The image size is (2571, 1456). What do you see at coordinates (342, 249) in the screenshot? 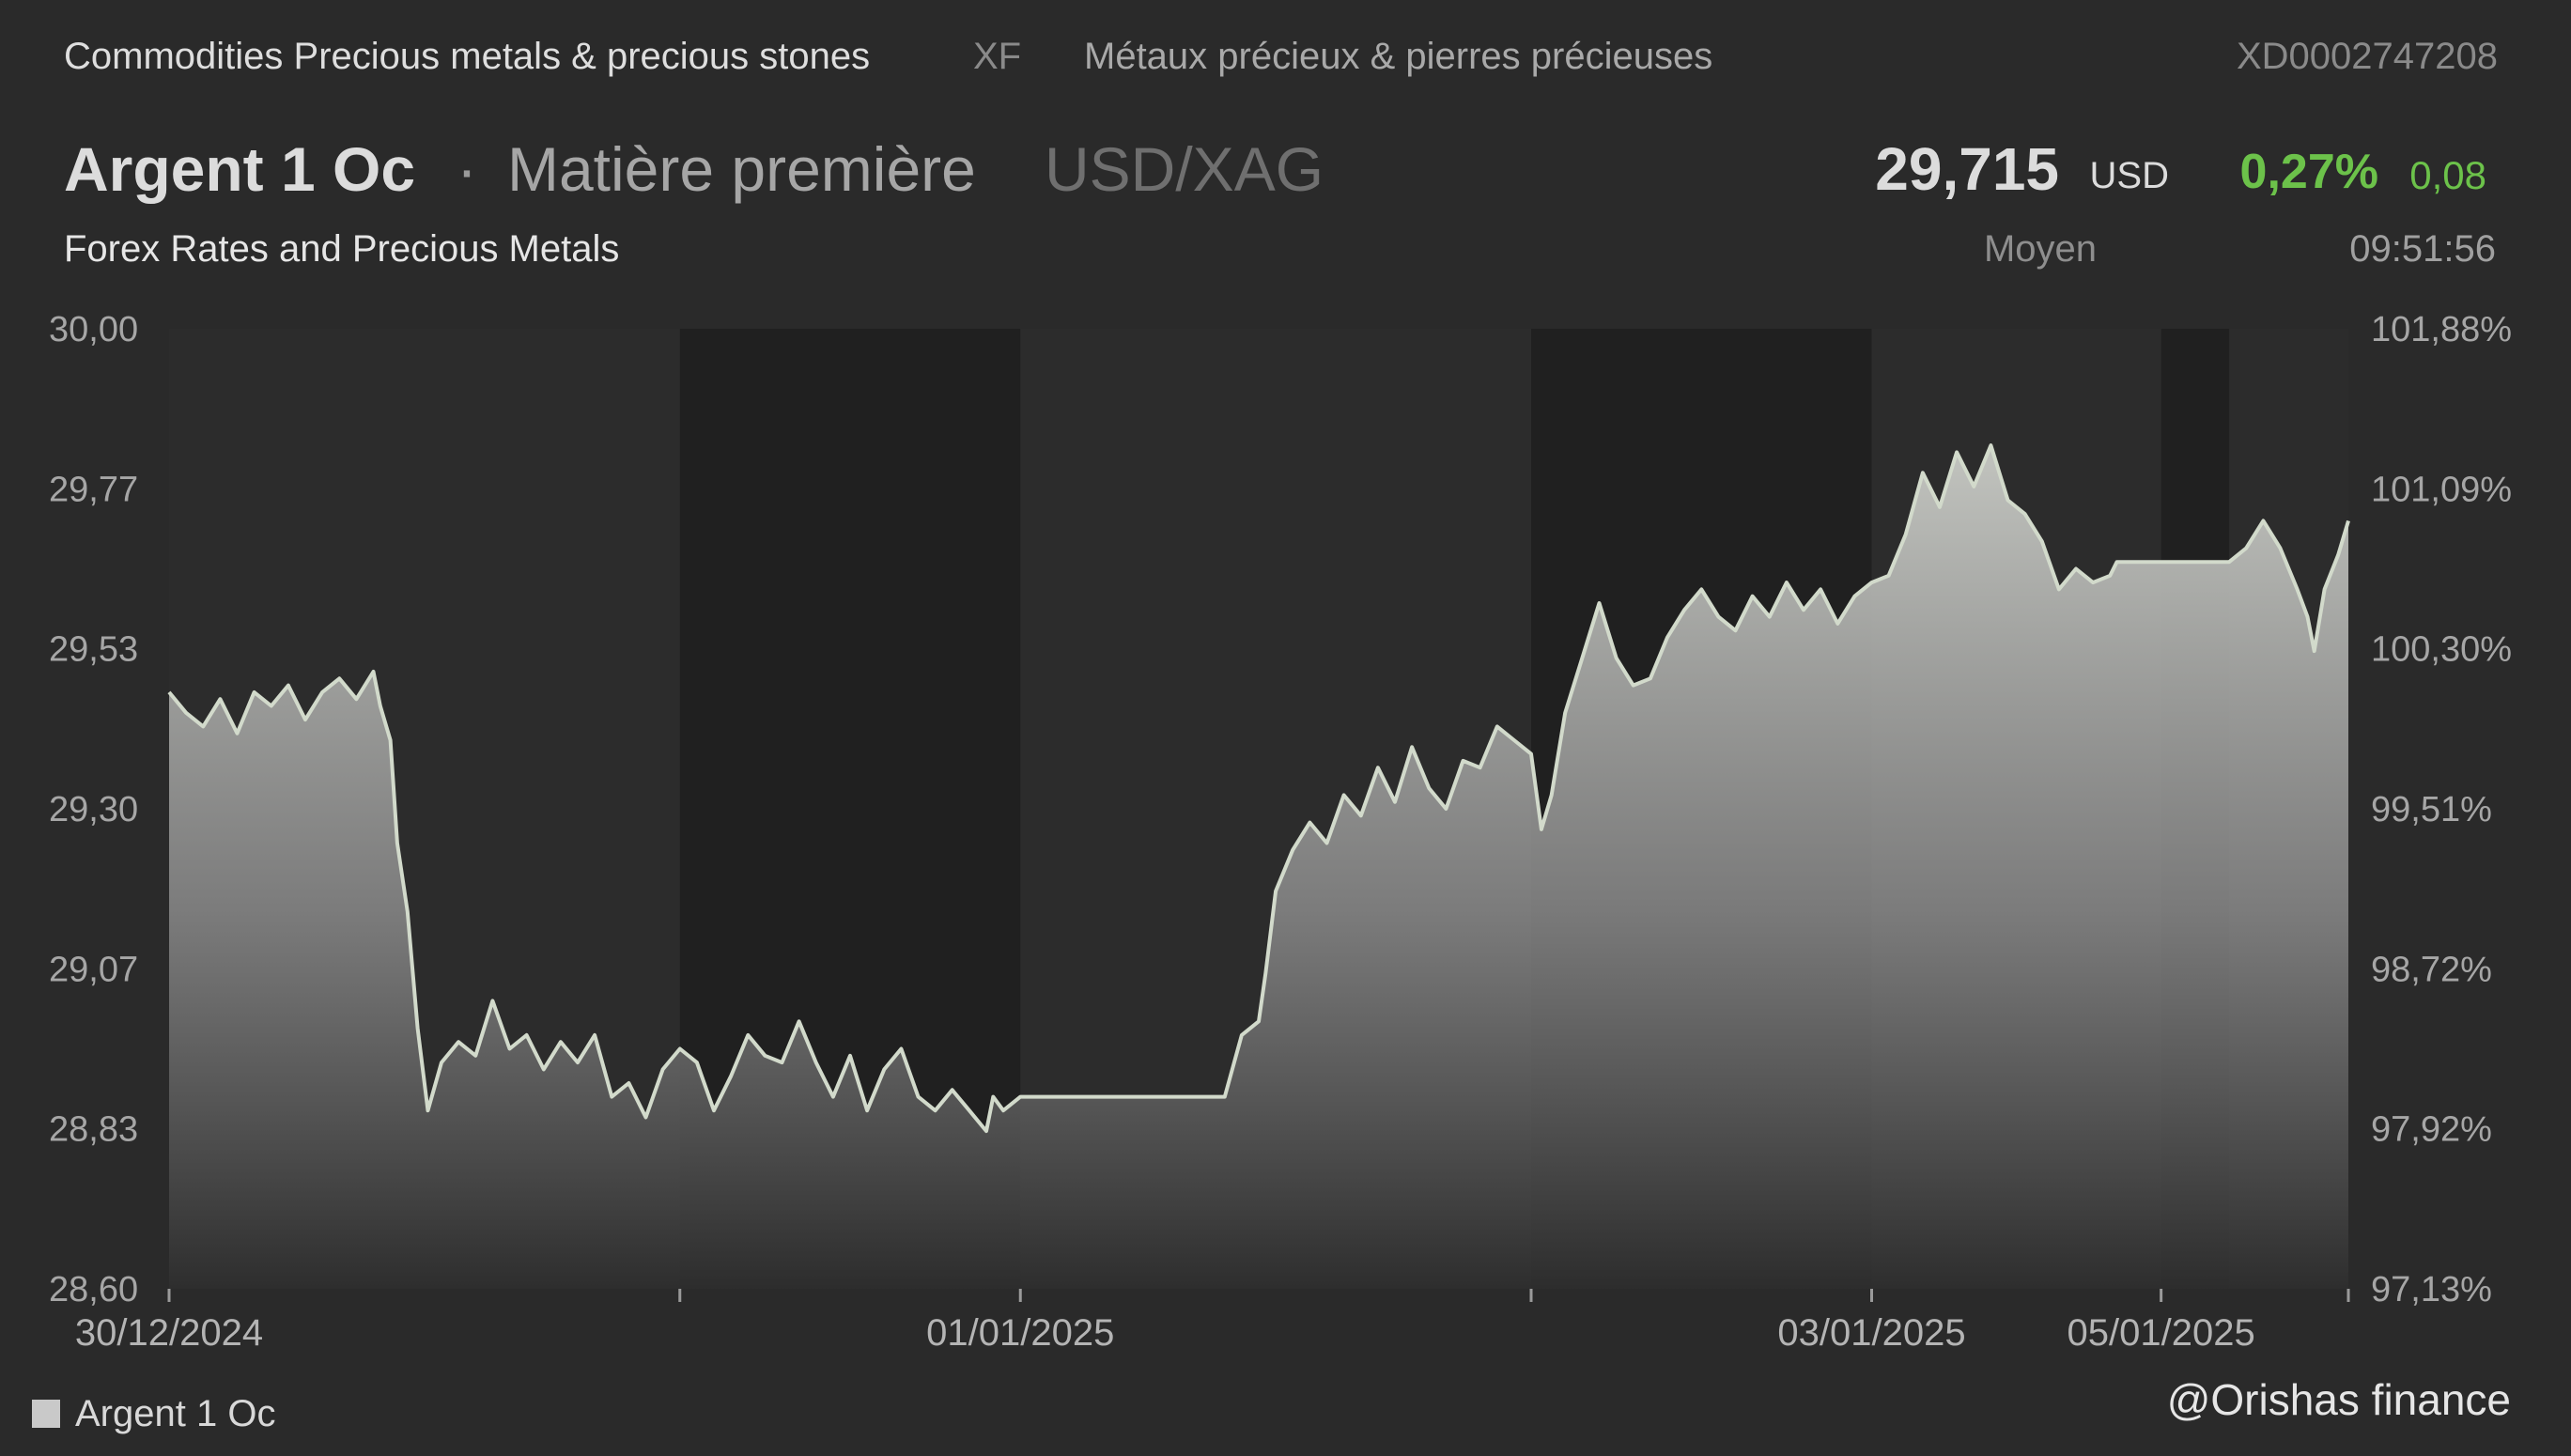
I see `instrument-subtitle: Forex Rates and Precious Metals` at bounding box center [342, 249].